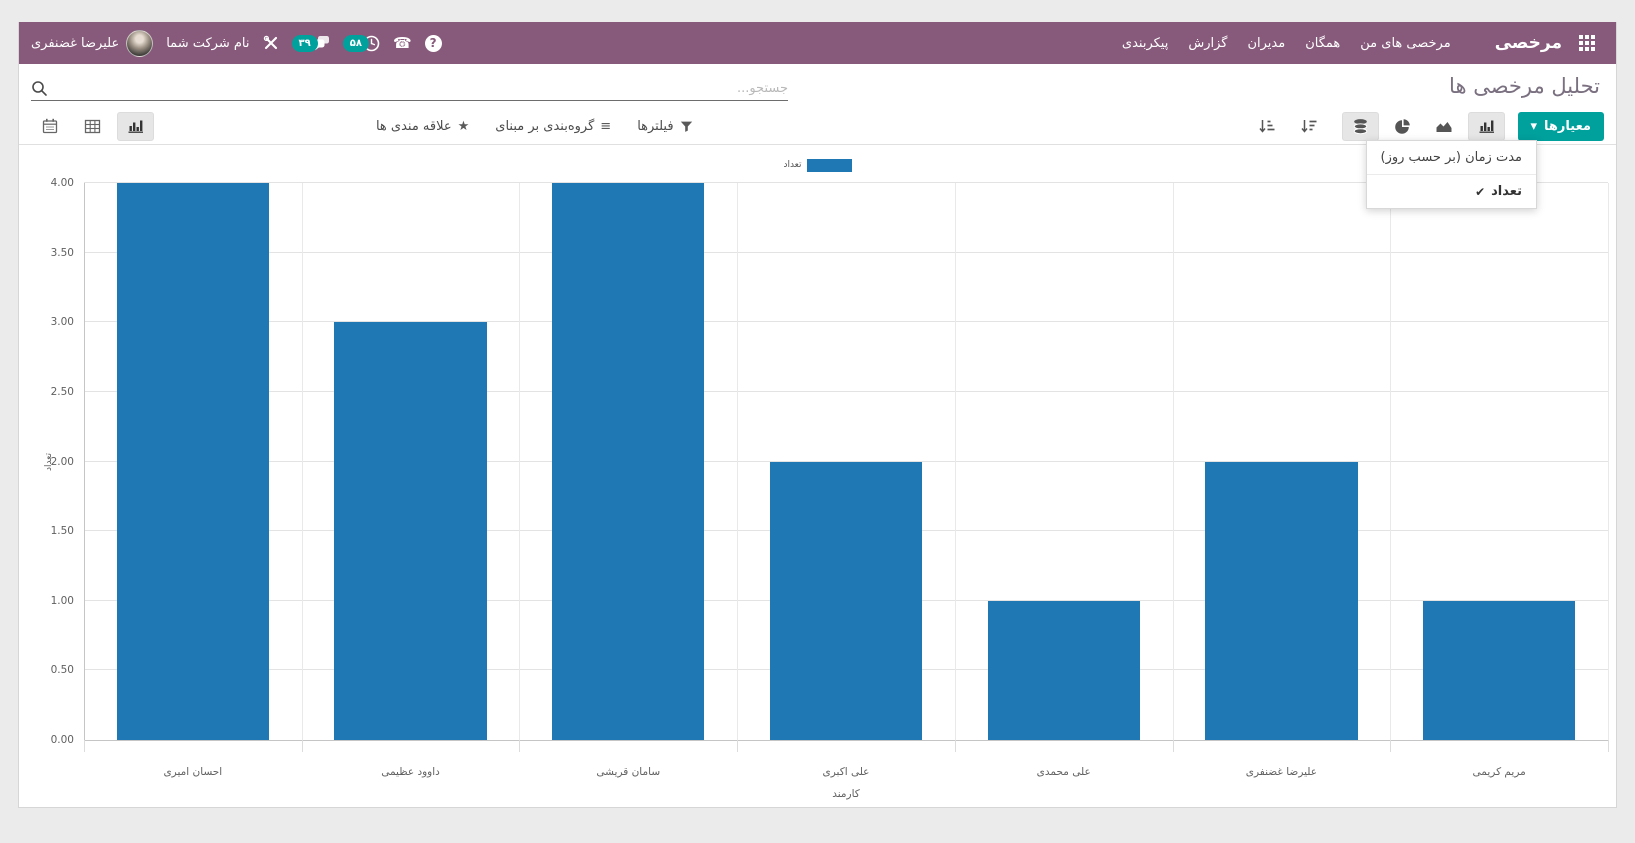 The height and width of the screenshot is (843, 1635). I want to click on x-tick-label: مریم کریمی, so click(1499, 772).